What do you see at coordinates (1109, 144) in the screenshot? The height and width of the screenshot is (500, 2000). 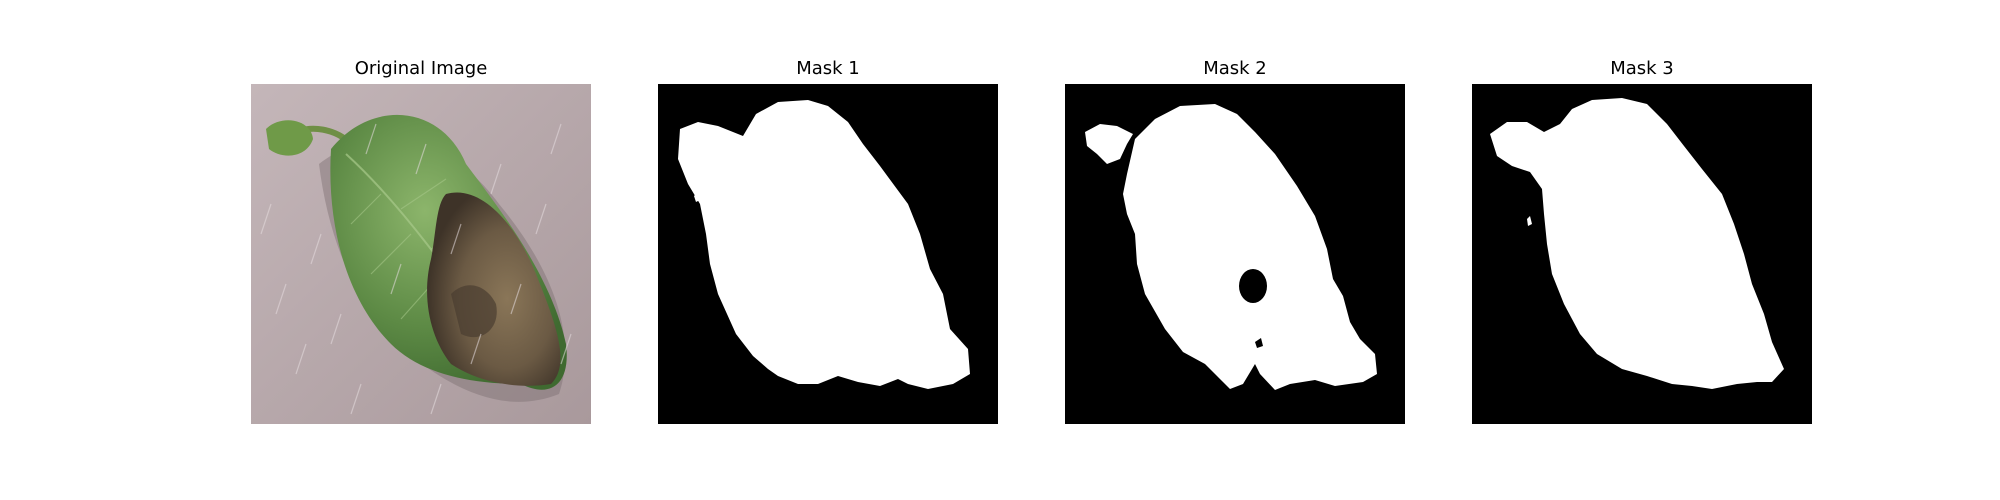 I see `mask-fragment` at bounding box center [1109, 144].